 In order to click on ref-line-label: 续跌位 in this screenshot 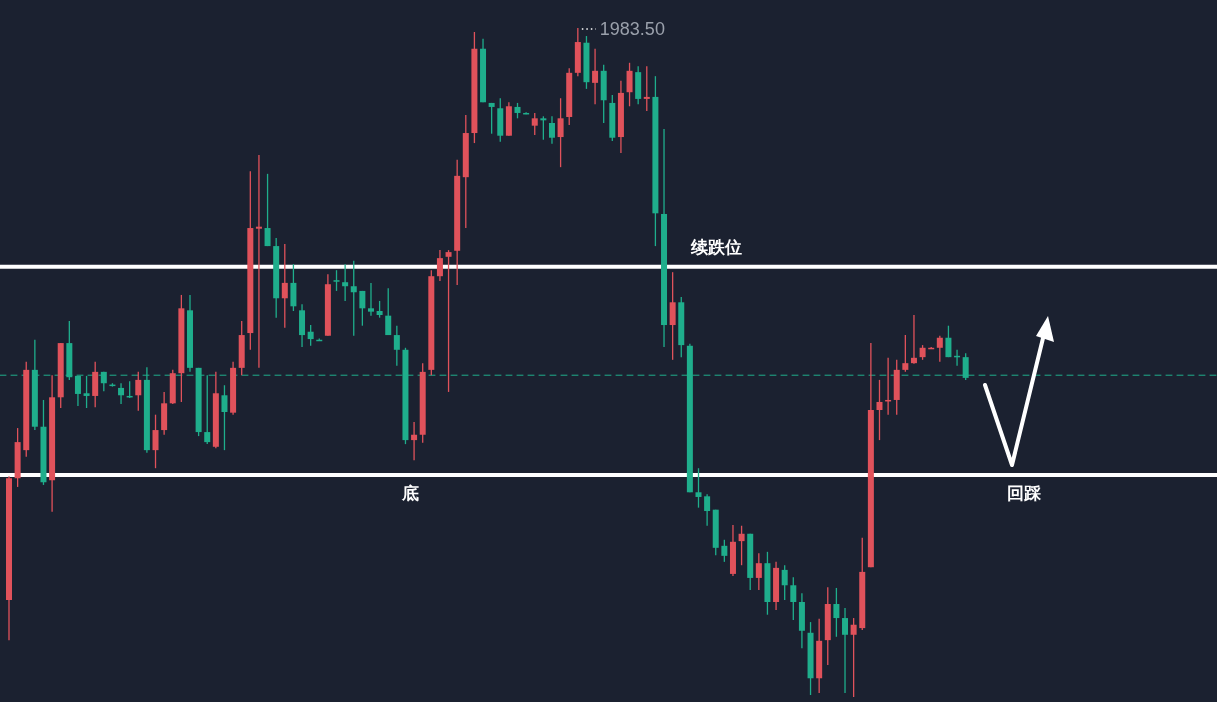, I will do `click(716, 247)`.